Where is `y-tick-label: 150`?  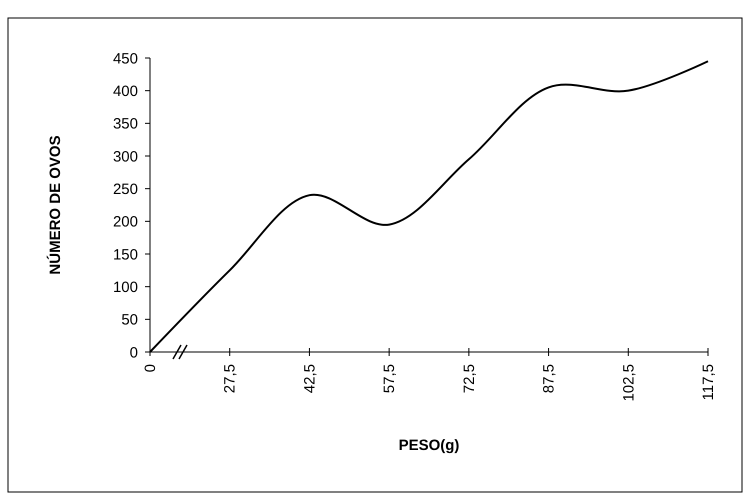
y-tick-label: 150 is located at coordinates (125, 255).